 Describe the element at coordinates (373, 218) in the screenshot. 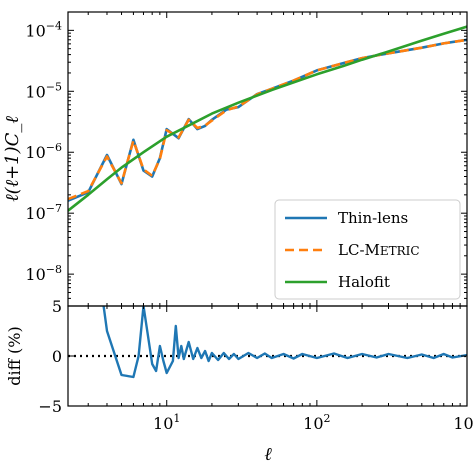

I see `legend-label: Thin-lens` at that location.